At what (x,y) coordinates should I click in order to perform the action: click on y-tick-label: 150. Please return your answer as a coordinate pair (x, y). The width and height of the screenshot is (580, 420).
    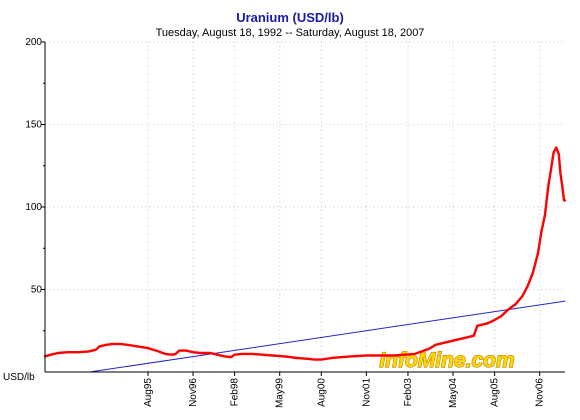
    Looking at the image, I should click on (33, 125).